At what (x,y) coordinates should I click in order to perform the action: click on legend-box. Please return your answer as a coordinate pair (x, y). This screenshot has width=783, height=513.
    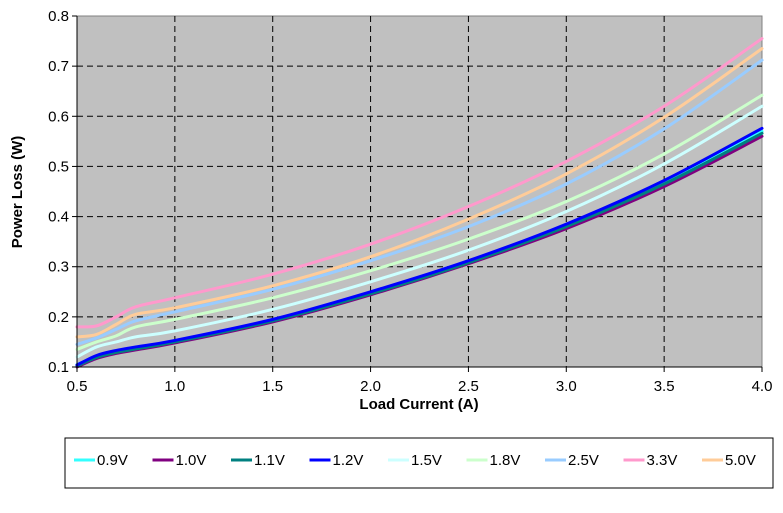
    Looking at the image, I should click on (419, 463).